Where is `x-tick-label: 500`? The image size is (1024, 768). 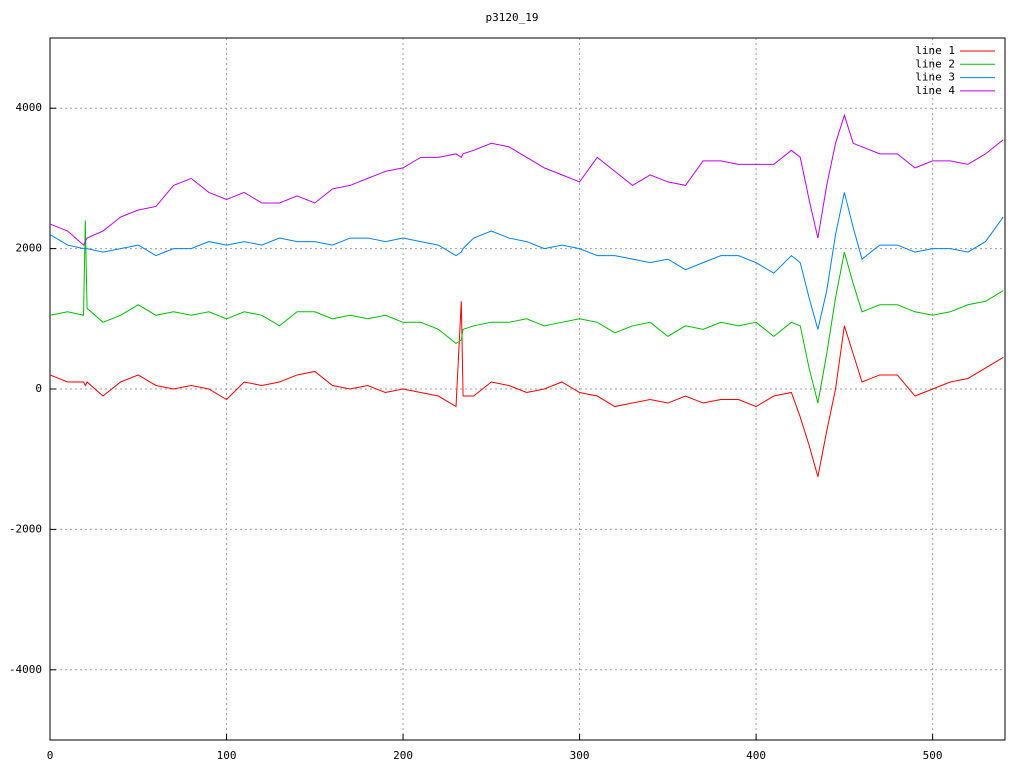 x-tick-label: 500 is located at coordinates (933, 755).